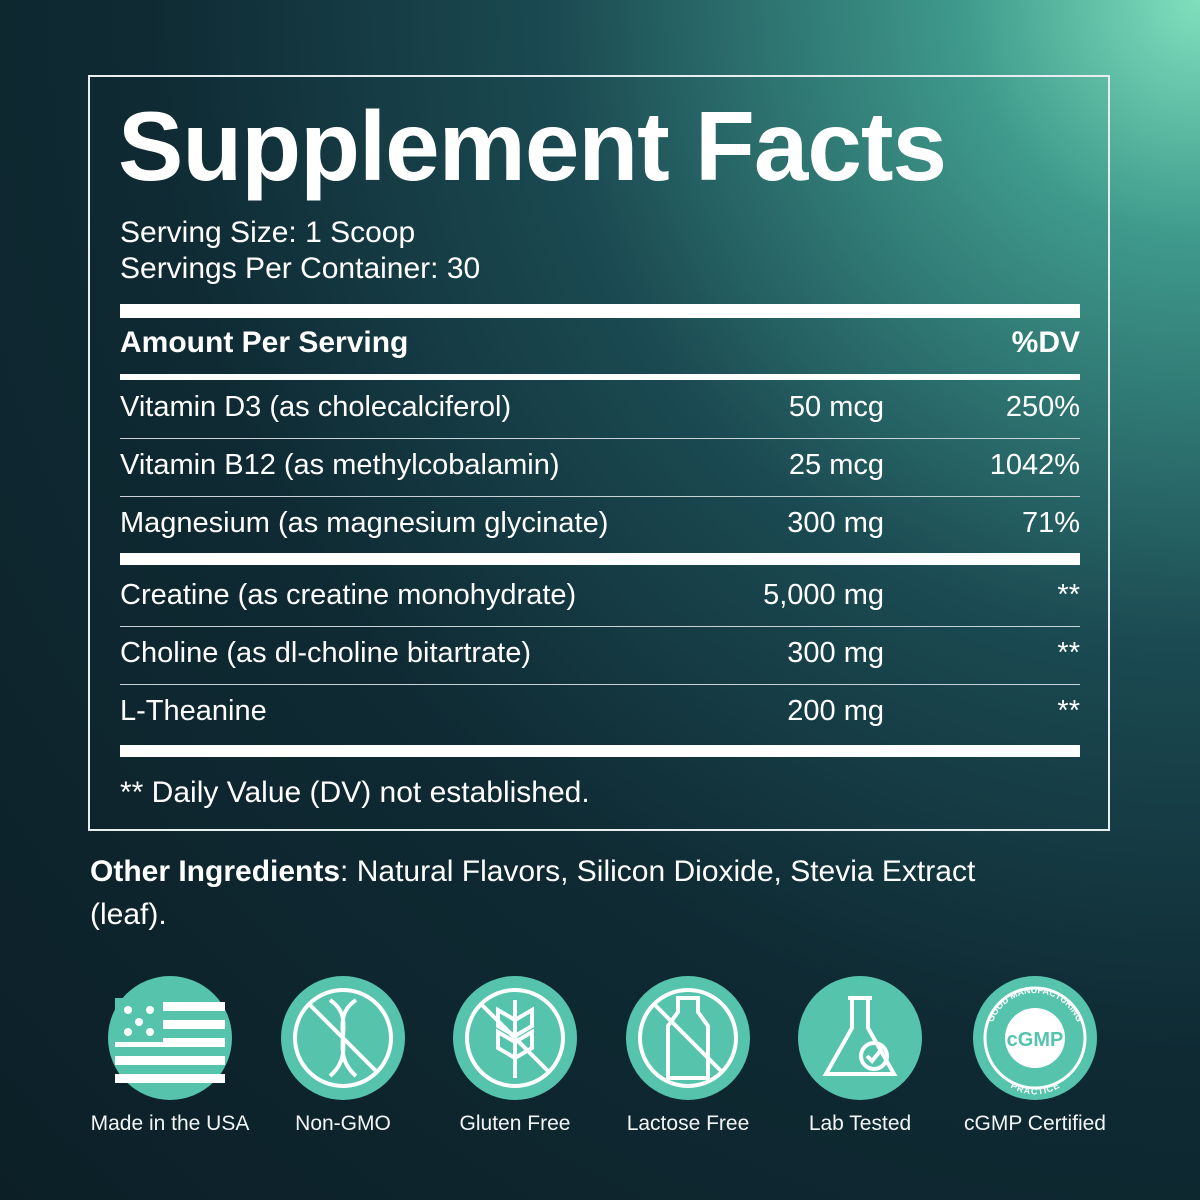  What do you see at coordinates (1050, 523) in the screenshot?
I see `daily-value: 71%` at bounding box center [1050, 523].